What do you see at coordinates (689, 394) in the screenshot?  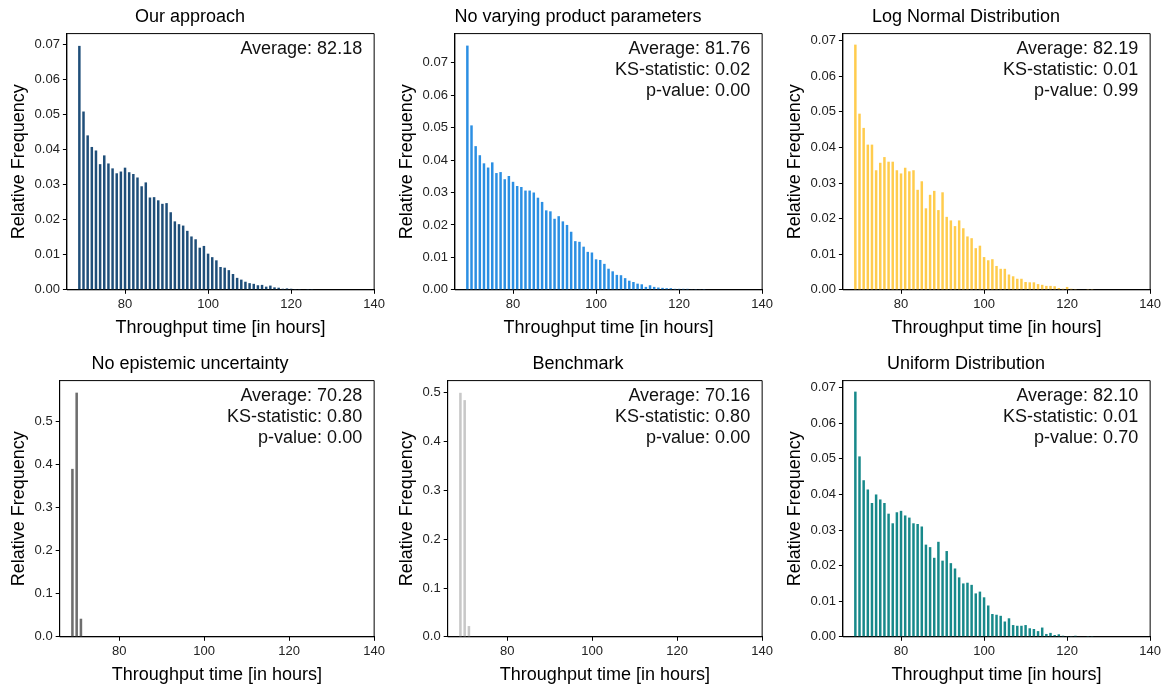 I see `annotation: Average: 70.16` at bounding box center [689, 394].